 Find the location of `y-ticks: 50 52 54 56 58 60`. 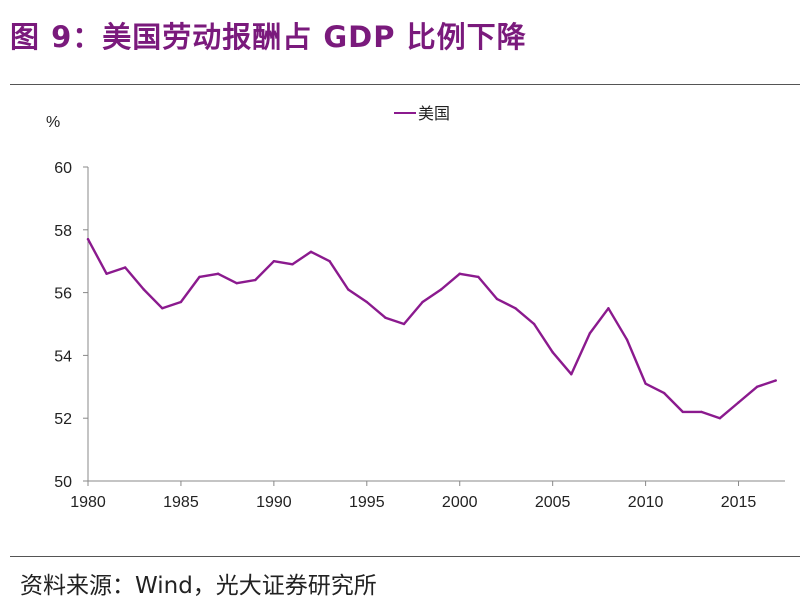

y-ticks: 50 52 54 56 58 60 is located at coordinates (71, 325).